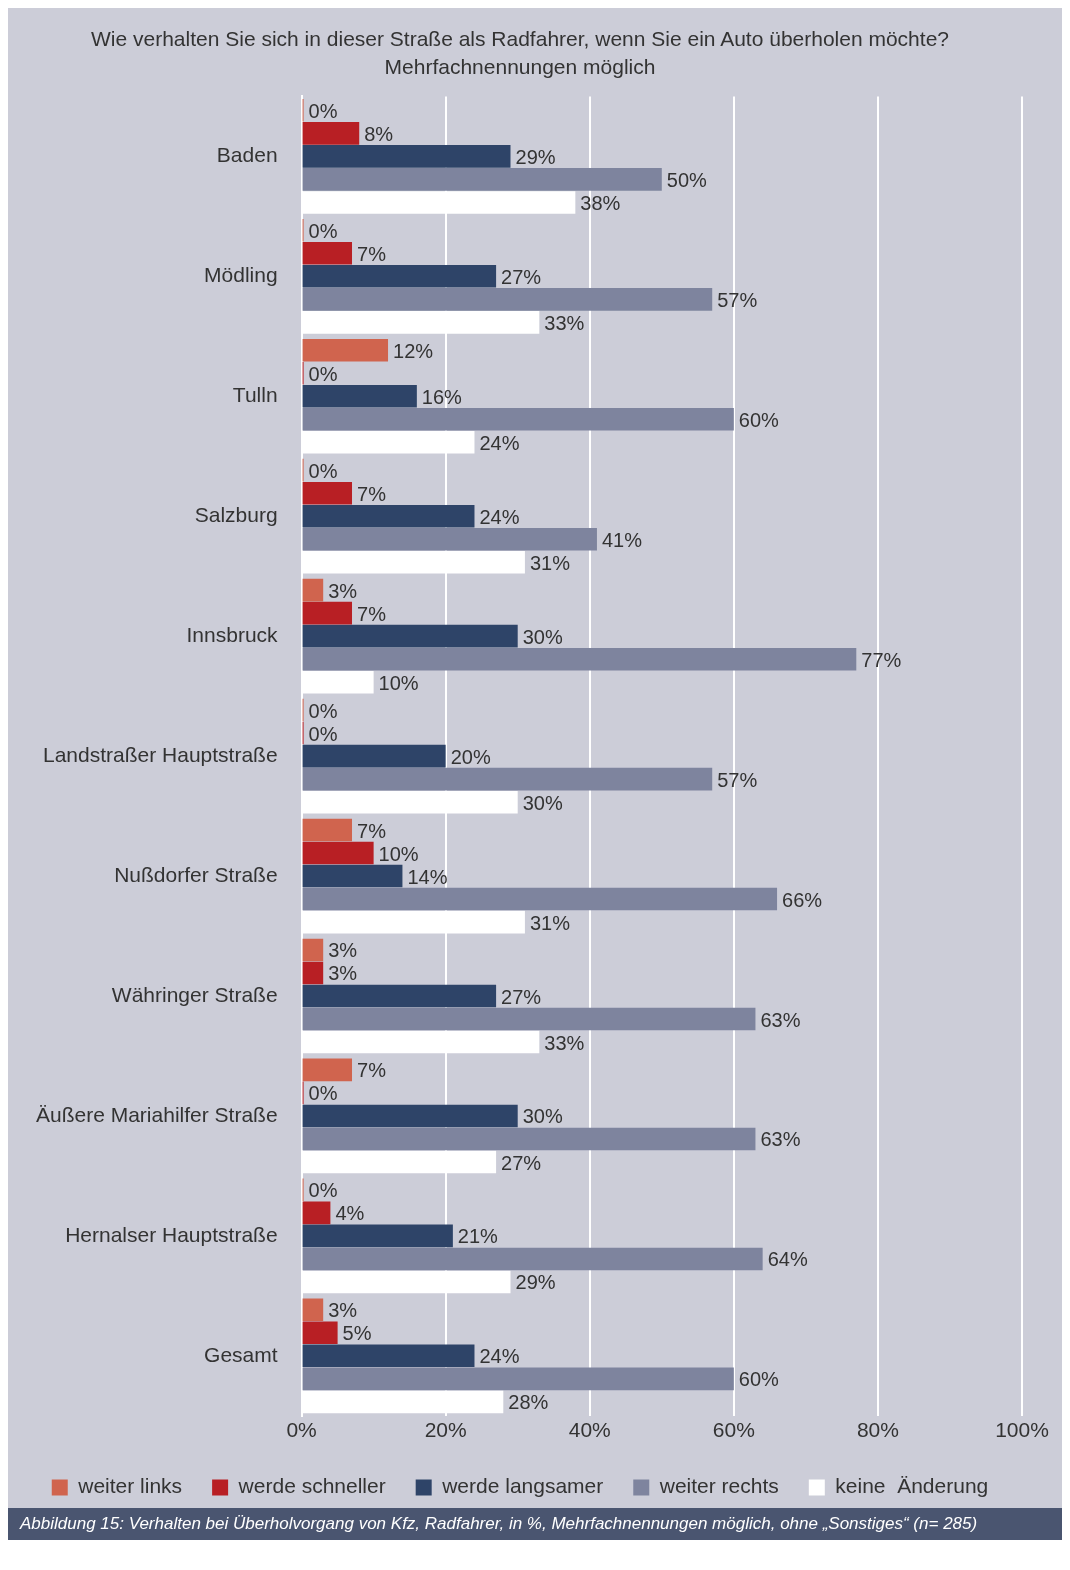  What do you see at coordinates (912, 1486) in the screenshot?
I see `legend-label: keine Änderung` at bounding box center [912, 1486].